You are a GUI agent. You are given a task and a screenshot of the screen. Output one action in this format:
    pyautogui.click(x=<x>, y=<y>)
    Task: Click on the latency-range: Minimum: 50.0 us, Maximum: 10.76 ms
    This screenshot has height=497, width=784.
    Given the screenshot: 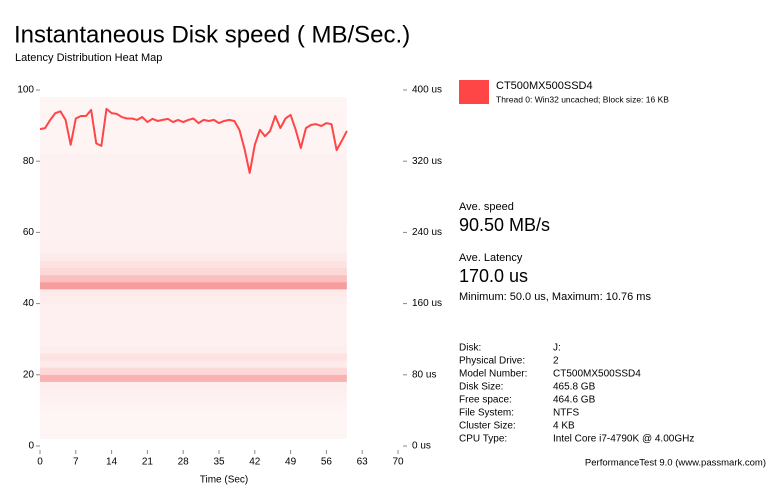 What is the action you would take?
    pyautogui.click(x=555, y=297)
    